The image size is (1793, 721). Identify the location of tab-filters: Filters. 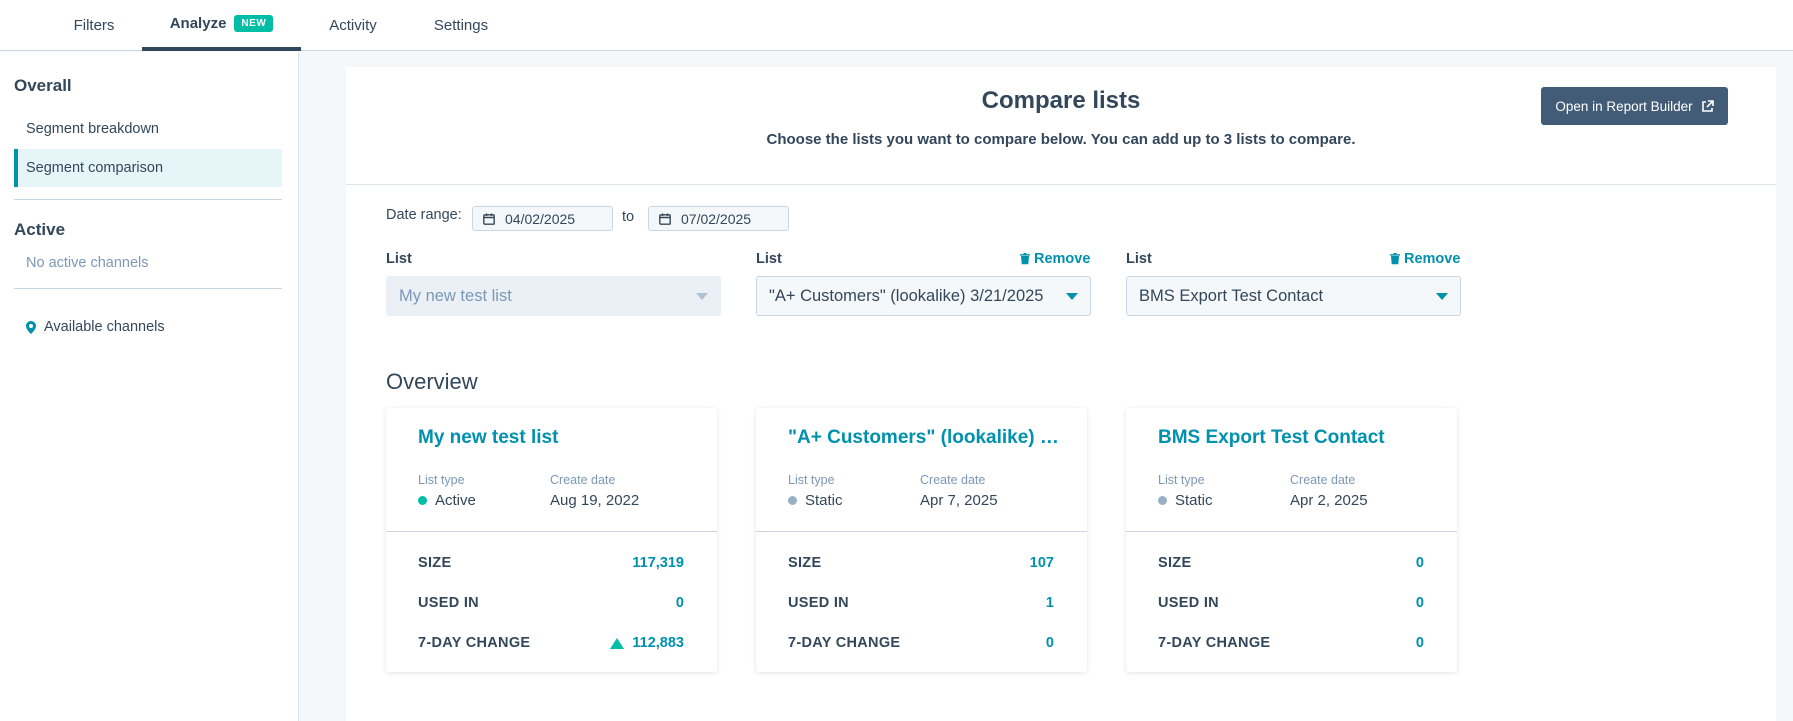
(94, 25).